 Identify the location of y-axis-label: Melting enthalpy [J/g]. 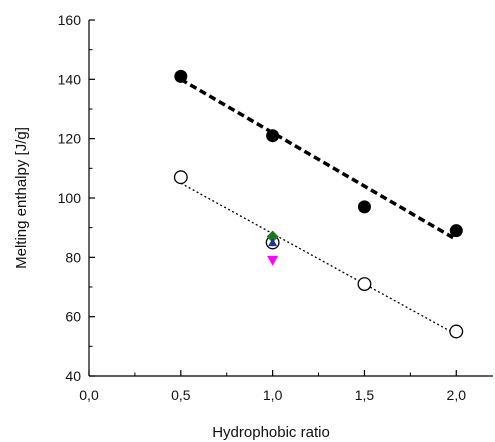
(21, 198).